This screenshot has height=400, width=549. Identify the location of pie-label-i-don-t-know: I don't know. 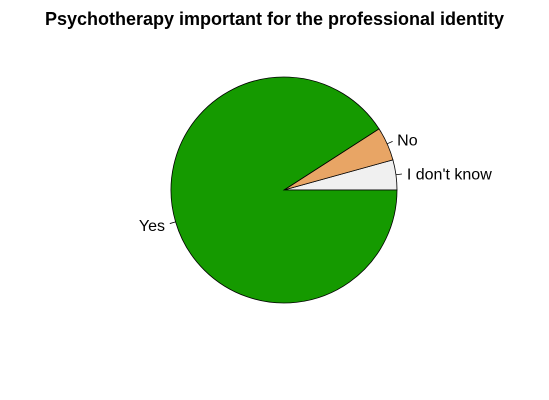
(449, 174).